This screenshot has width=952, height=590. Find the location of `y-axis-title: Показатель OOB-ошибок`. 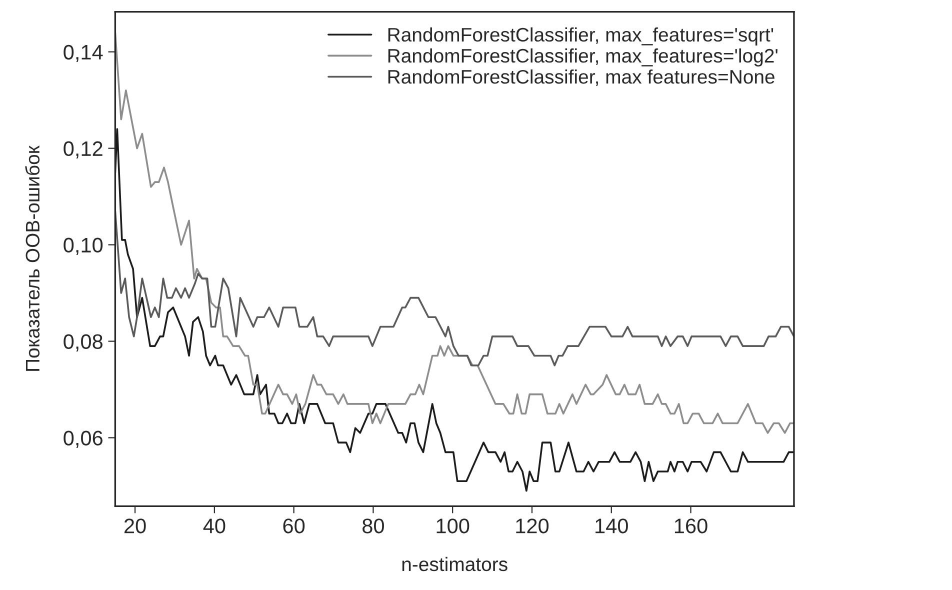

y-axis-title: Показатель OOB-ошибок is located at coordinates (32, 258).